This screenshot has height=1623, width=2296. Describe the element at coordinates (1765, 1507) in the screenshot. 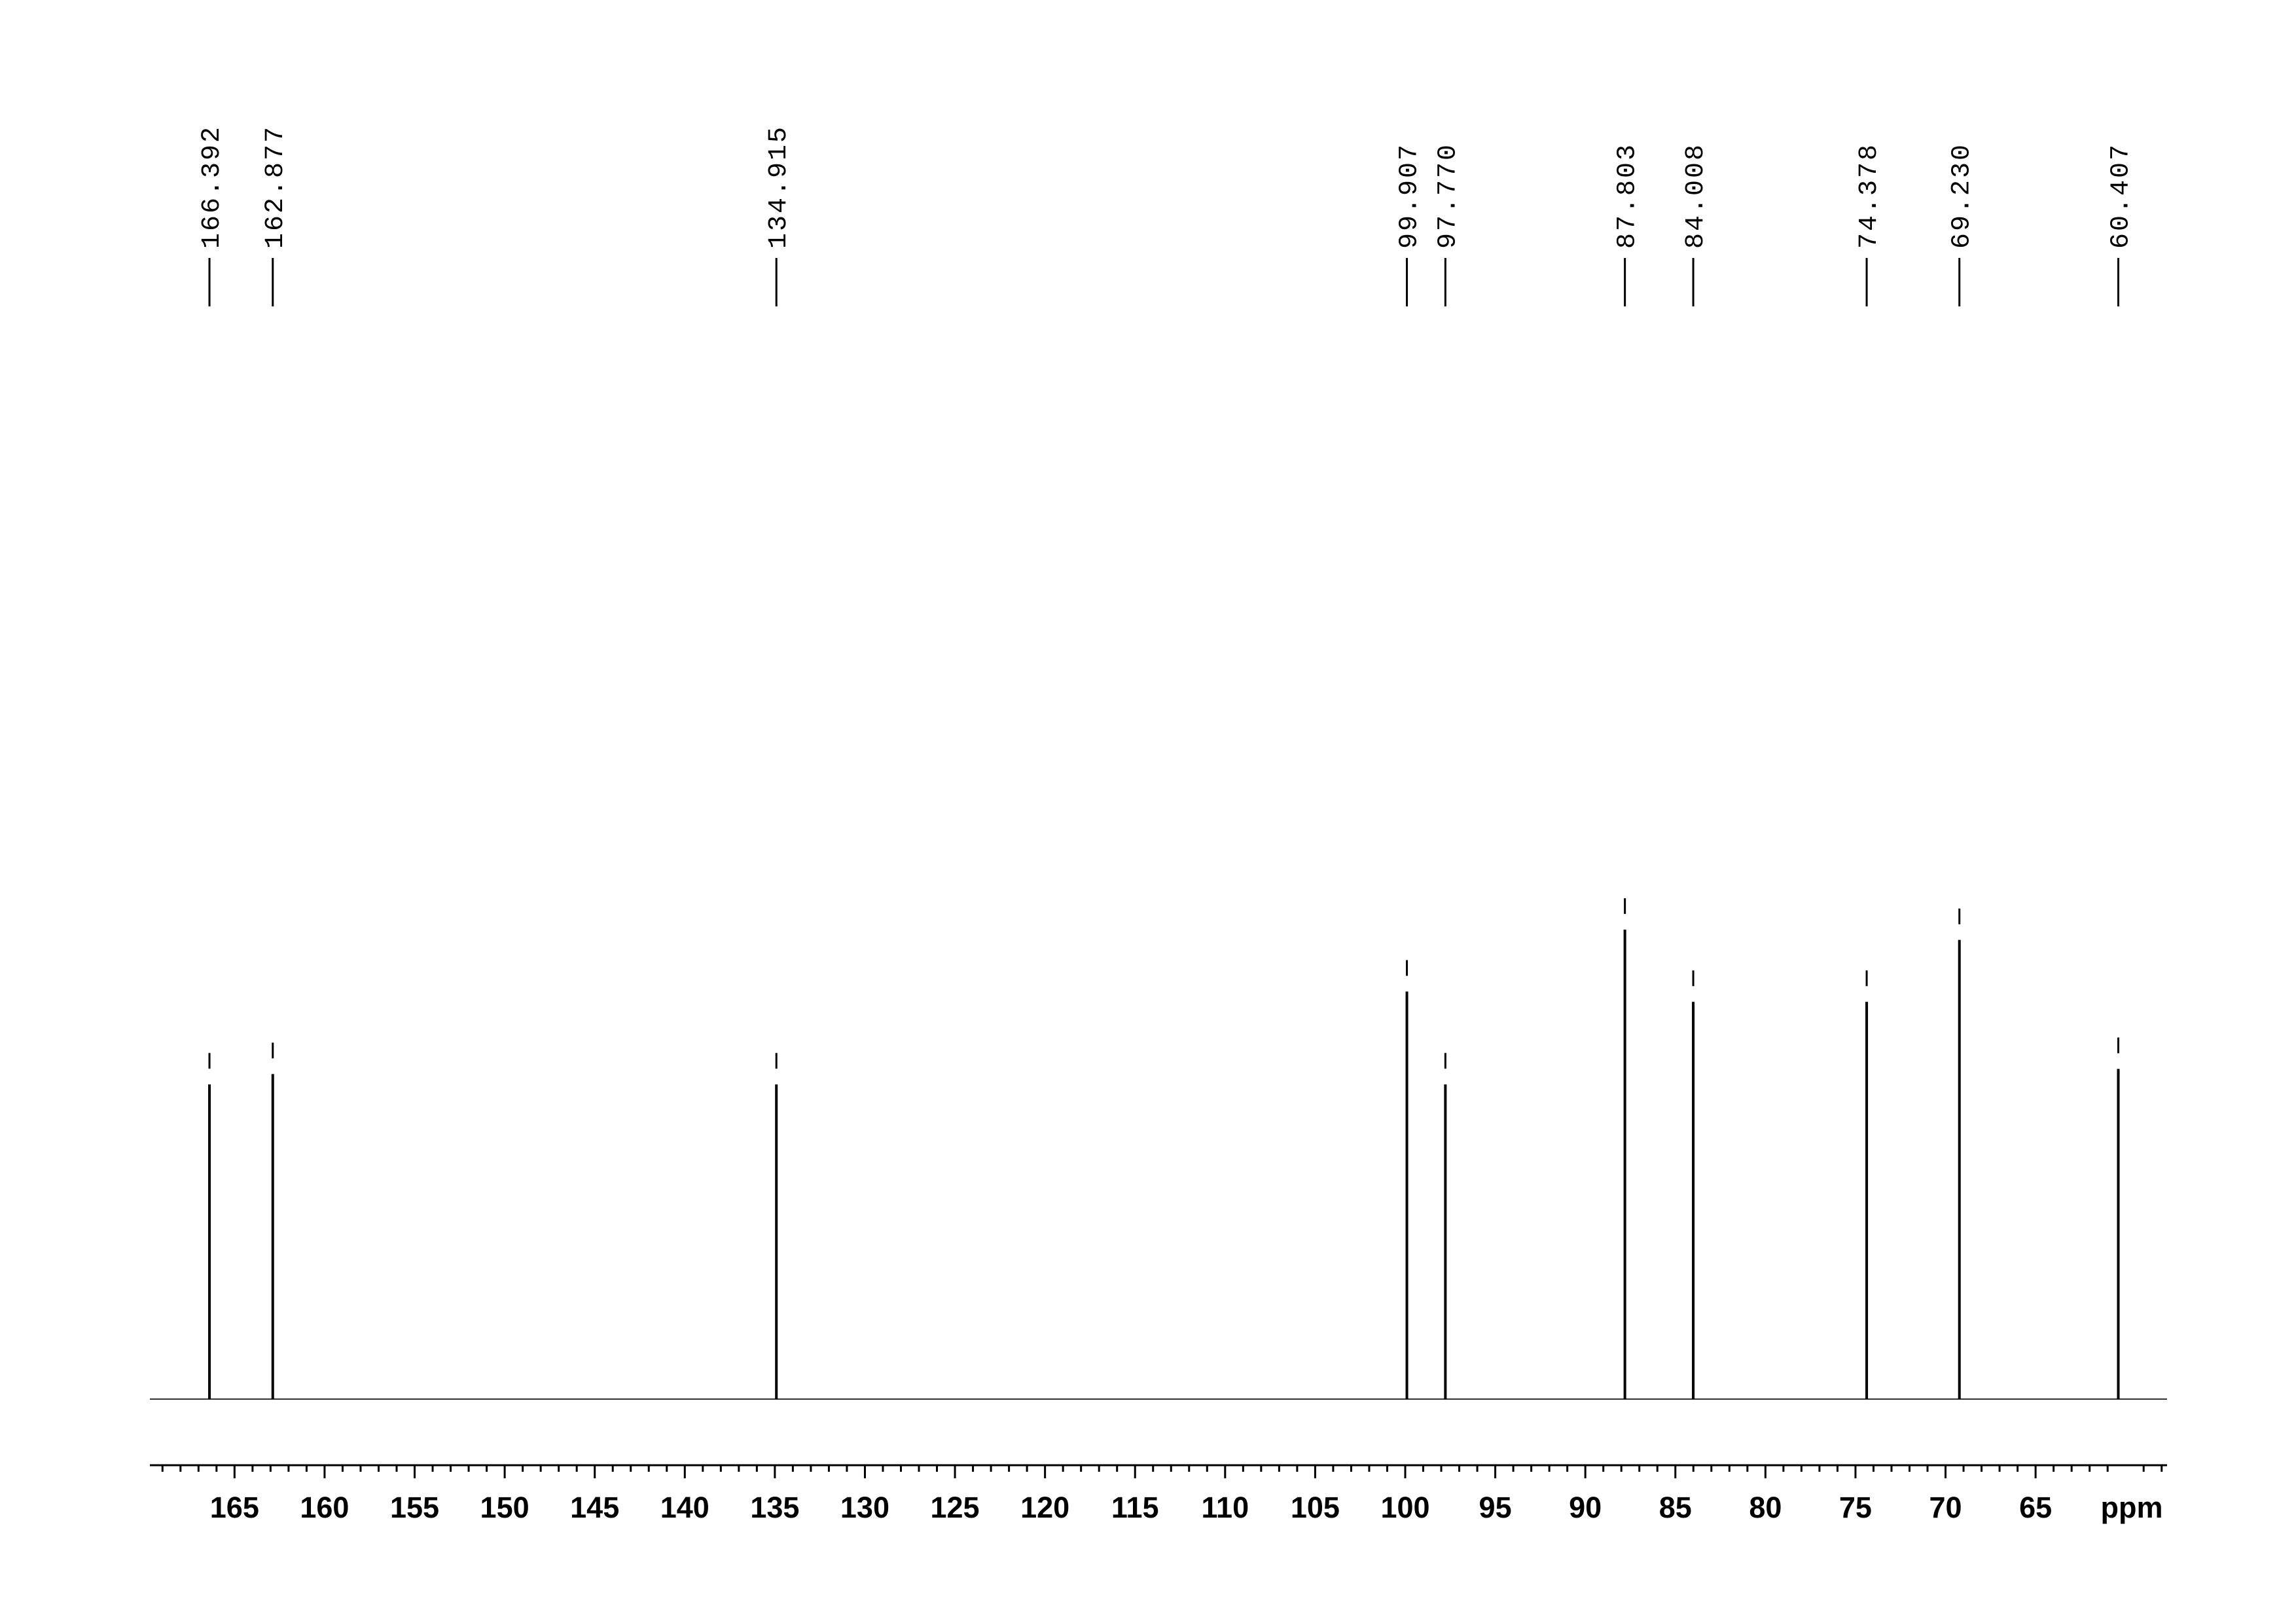

I see `x-tick-label: 80` at that location.